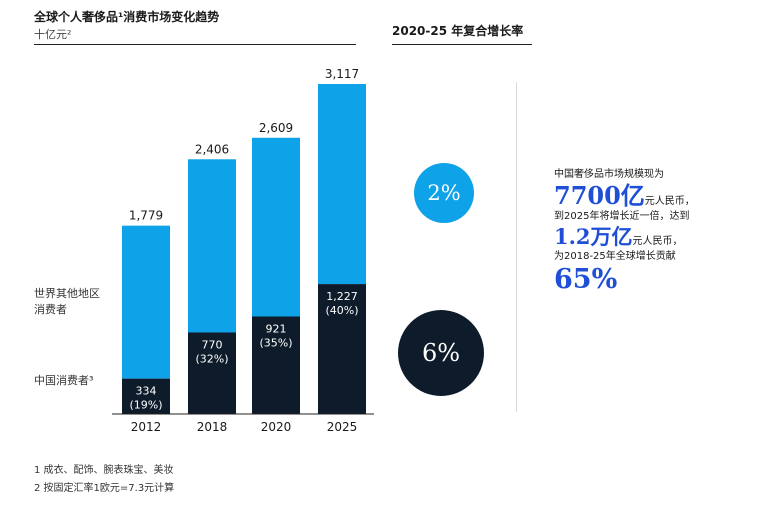 The width and height of the screenshot is (768, 510). What do you see at coordinates (53, 34) in the screenshot?
I see `unit-label: 十亿元²` at bounding box center [53, 34].